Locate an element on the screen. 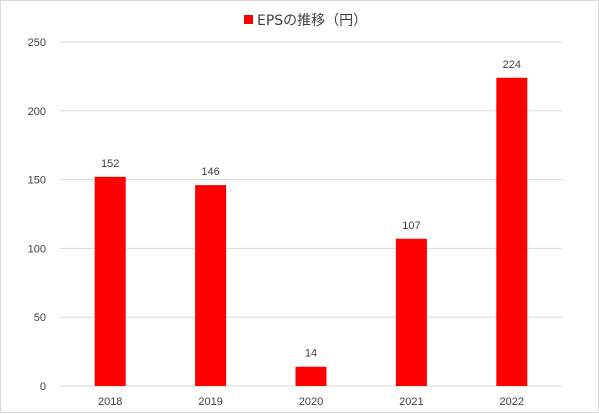  y-tick-label: 150 is located at coordinates (37, 181).